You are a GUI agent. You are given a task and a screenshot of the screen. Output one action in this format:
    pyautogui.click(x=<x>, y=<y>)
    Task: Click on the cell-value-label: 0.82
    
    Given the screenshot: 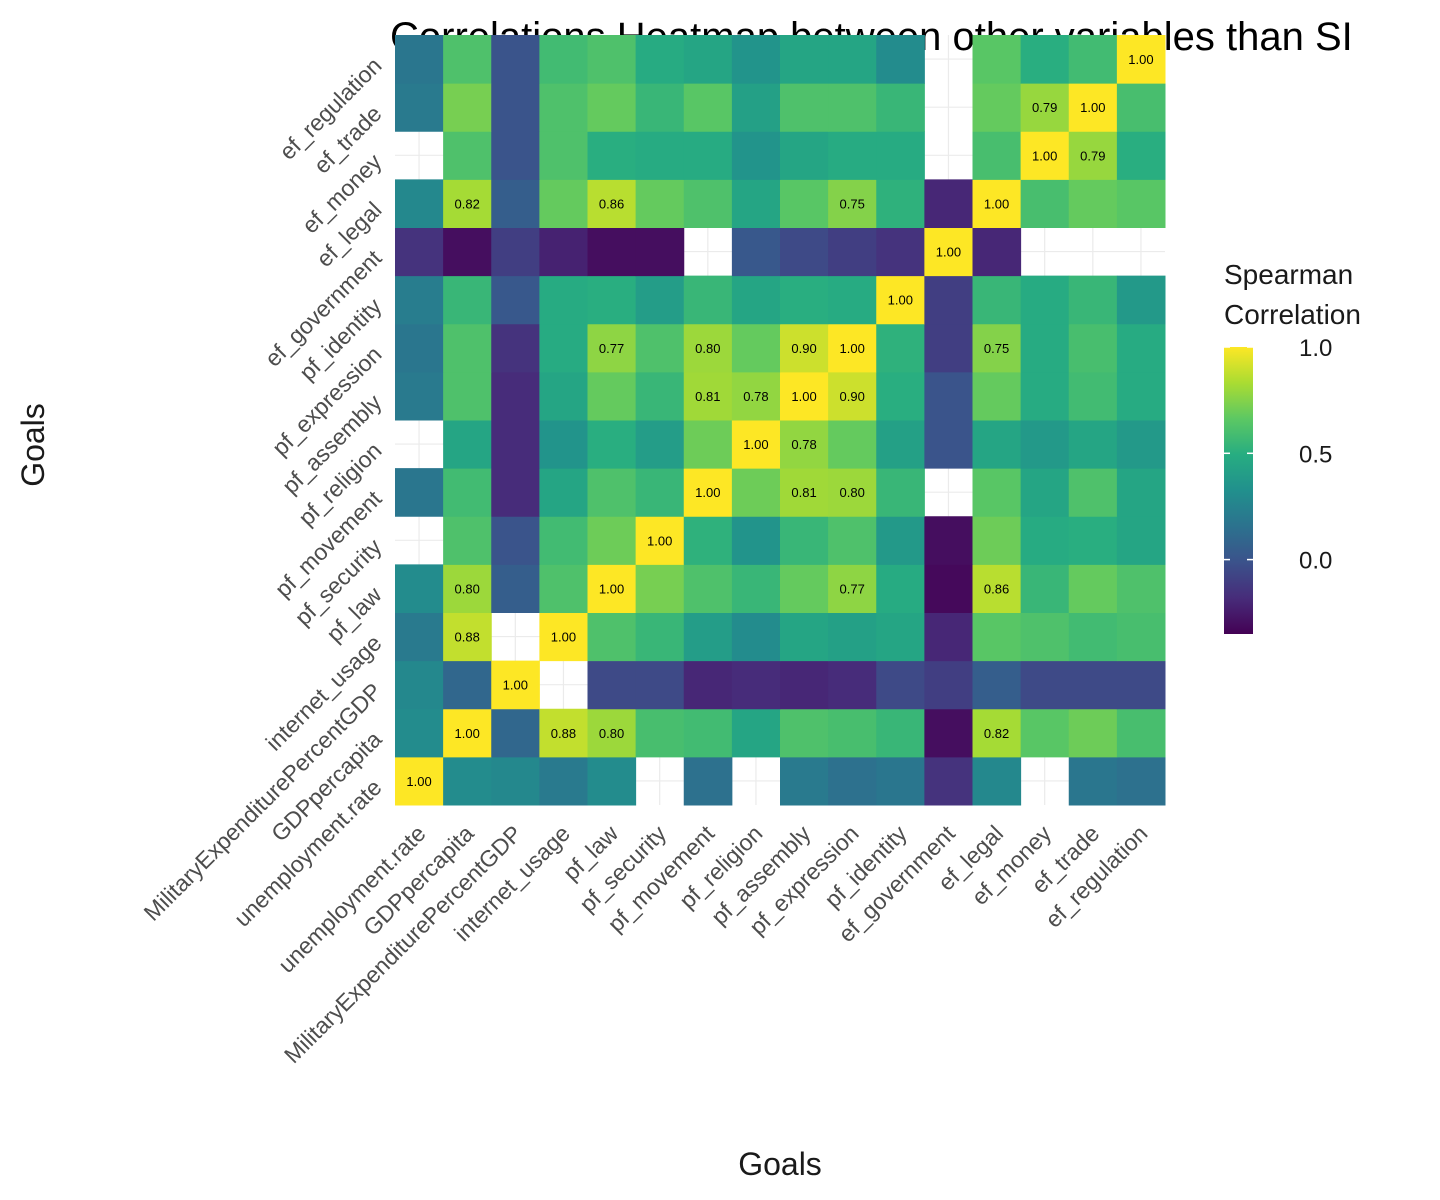 What is the action you would take?
    pyautogui.click(x=467, y=203)
    